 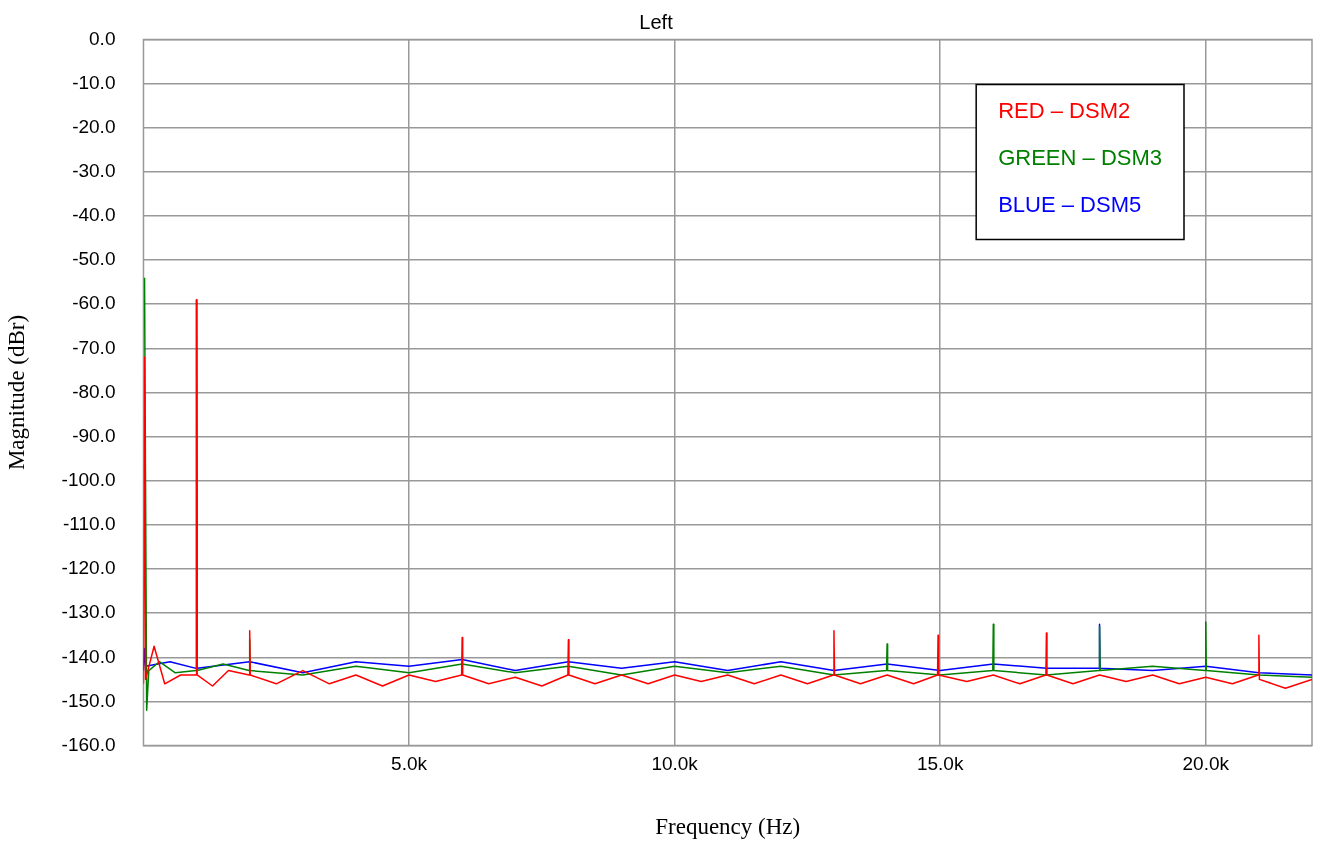 What do you see at coordinates (88, 656) in the screenshot?
I see `y-tick-label: -140.0` at bounding box center [88, 656].